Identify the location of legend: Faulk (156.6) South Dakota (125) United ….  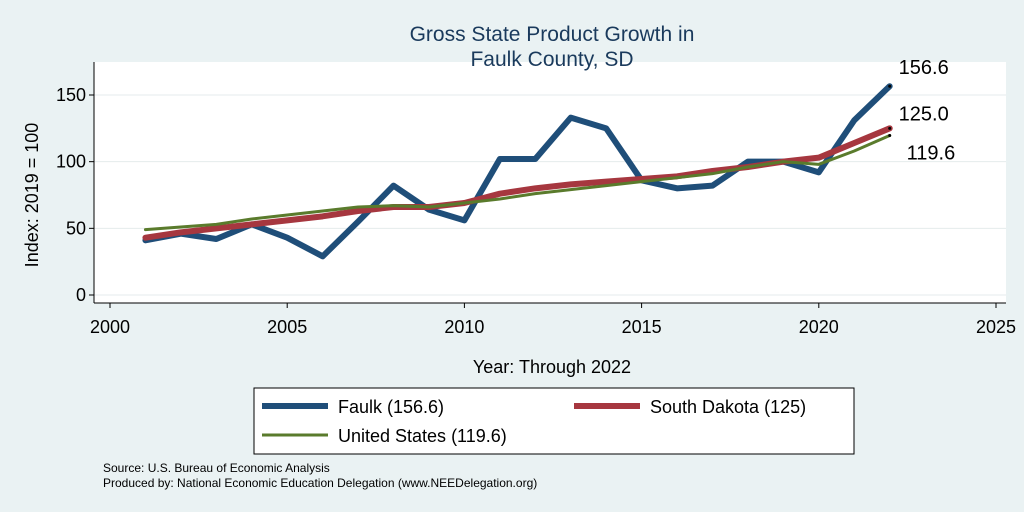
(554, 421).